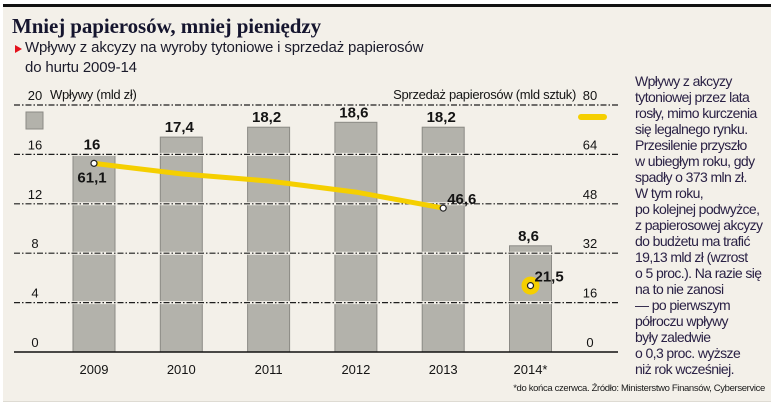  What do you see at coordinates (696, 113) in the screenshot?
I see `commentary-line: rosły, mimo kurczenia` at bounding box center [696, 113].